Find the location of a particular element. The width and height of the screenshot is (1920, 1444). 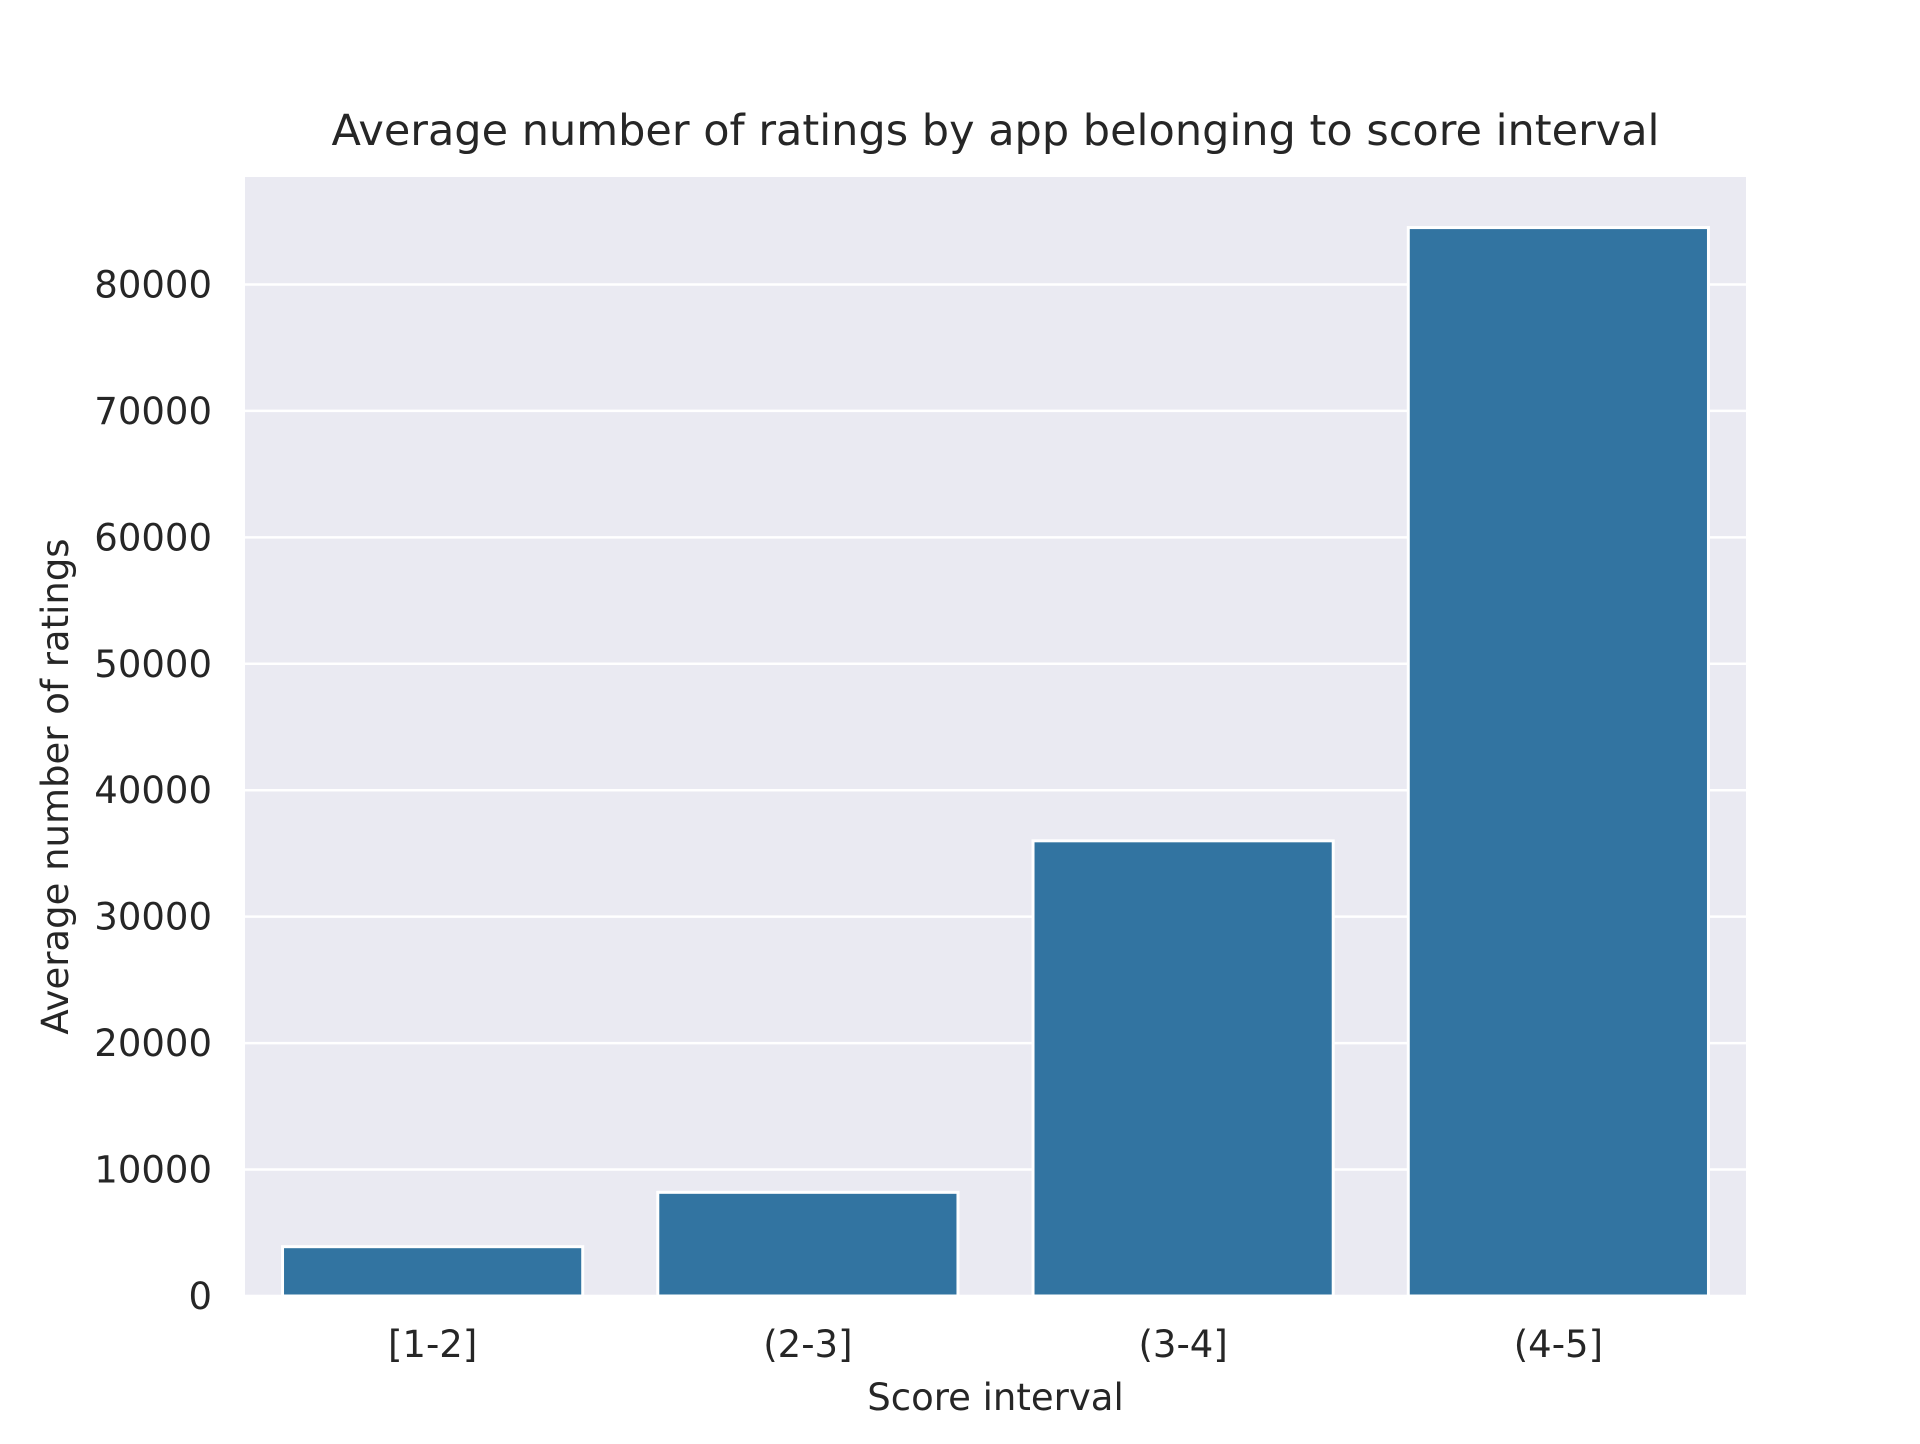

x-tick-label: (2-3] is located at coordinates (807, 1344).